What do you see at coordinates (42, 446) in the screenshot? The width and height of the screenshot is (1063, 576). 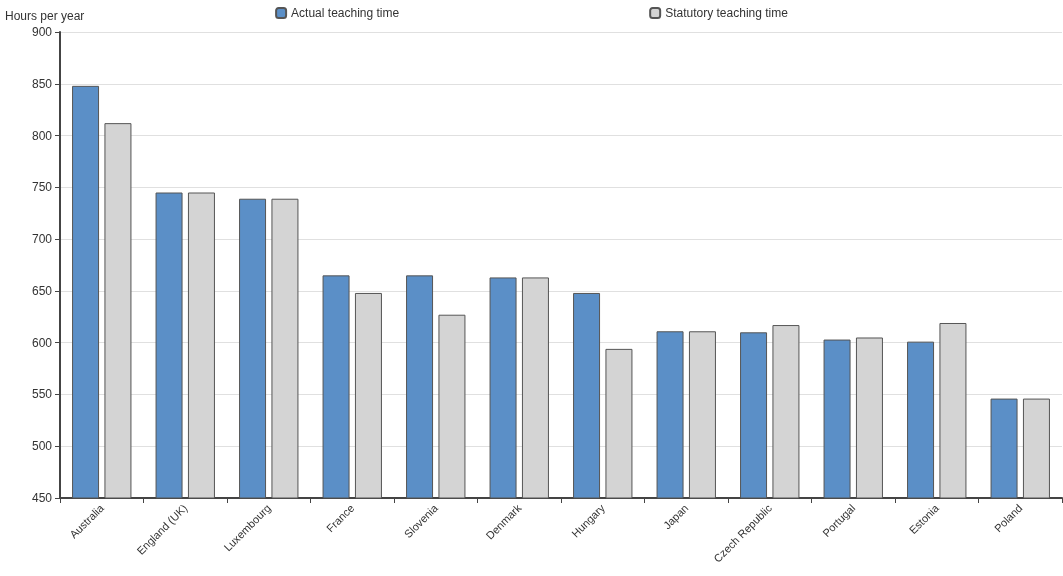 I see `y-tick-label: 500` at bounding box center [42, 446].